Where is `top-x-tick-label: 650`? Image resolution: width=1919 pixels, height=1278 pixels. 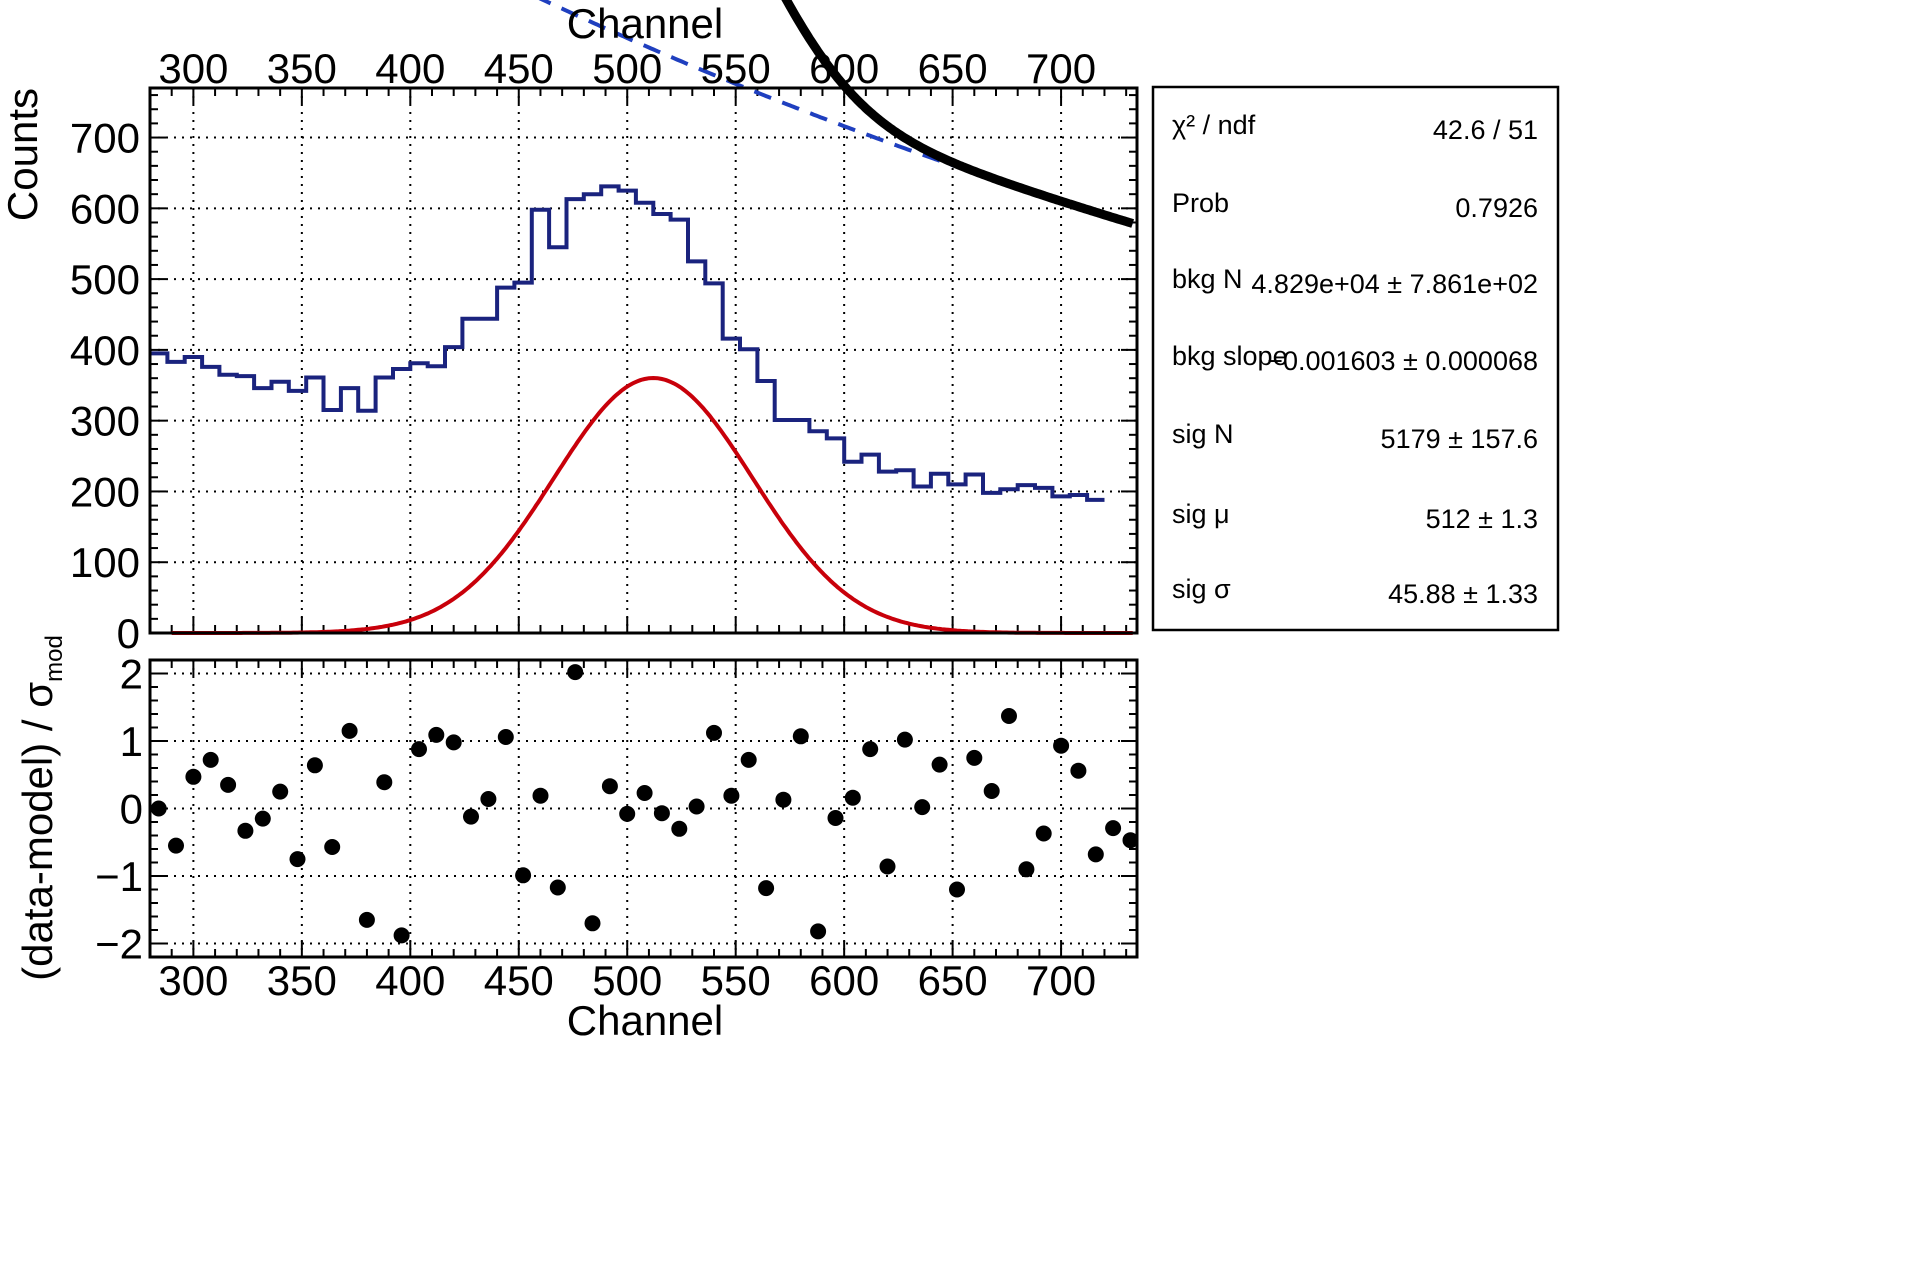
top-x-tick-label: 650 is located at coordinates (953, 68).